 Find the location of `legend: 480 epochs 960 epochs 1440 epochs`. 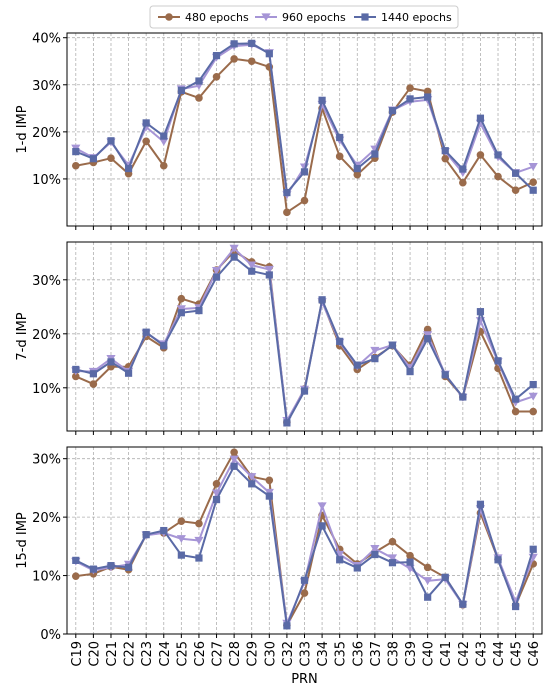

legend: 480 epochs 960 epochs 1440 epochs is located at coordinates (304, 17).